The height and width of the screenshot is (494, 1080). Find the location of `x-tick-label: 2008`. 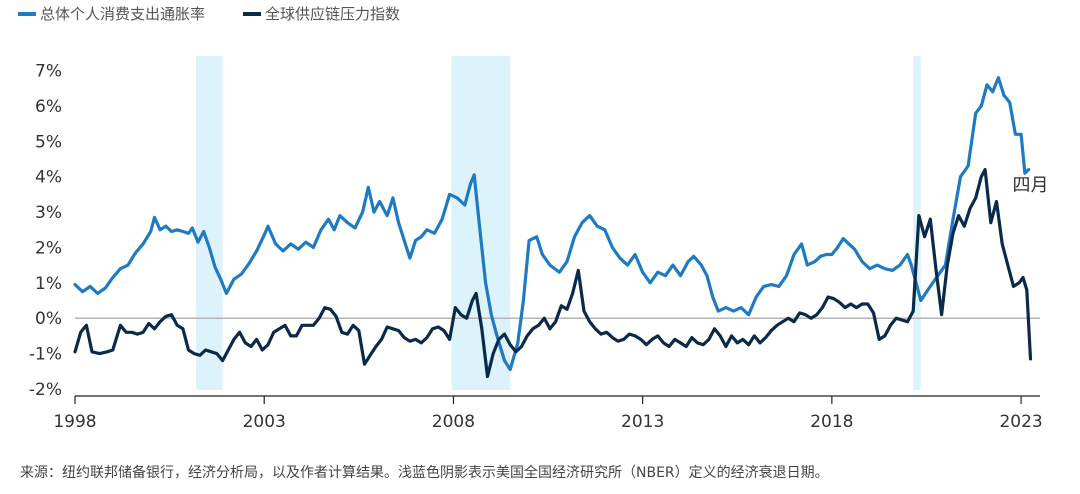

x-tick-label: 2008 is located at coordinates (453, 422).